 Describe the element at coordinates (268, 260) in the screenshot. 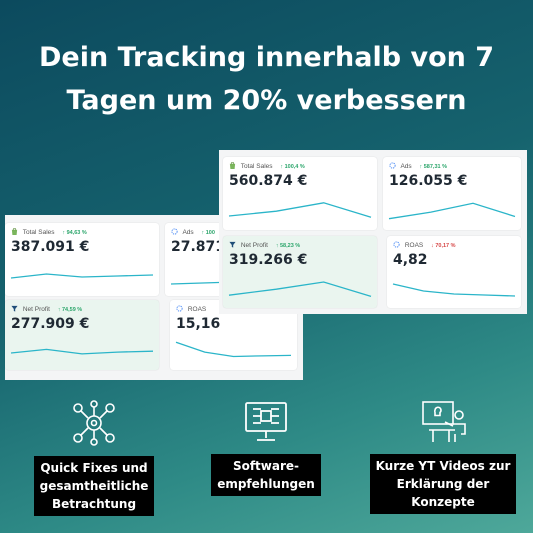

I see `card-value: 319.266 €` at that location.